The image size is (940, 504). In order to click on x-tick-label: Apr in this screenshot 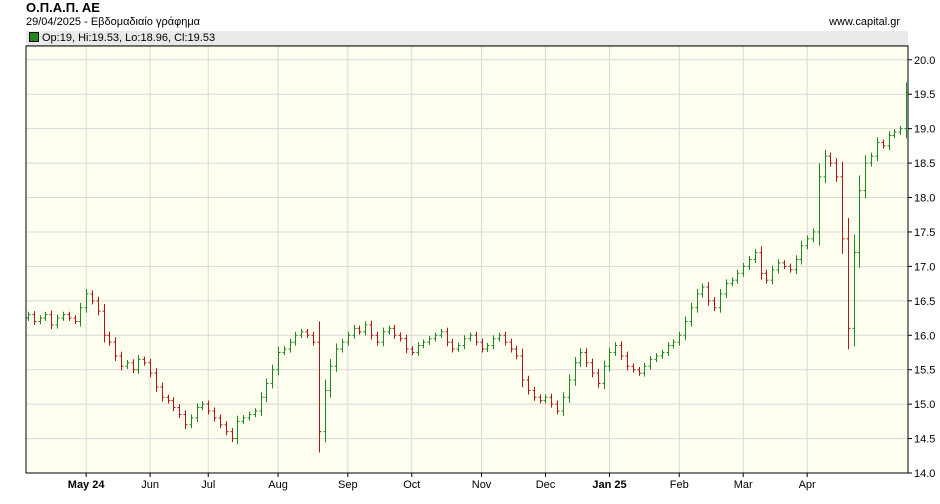, I will do `click(807, 485)`.